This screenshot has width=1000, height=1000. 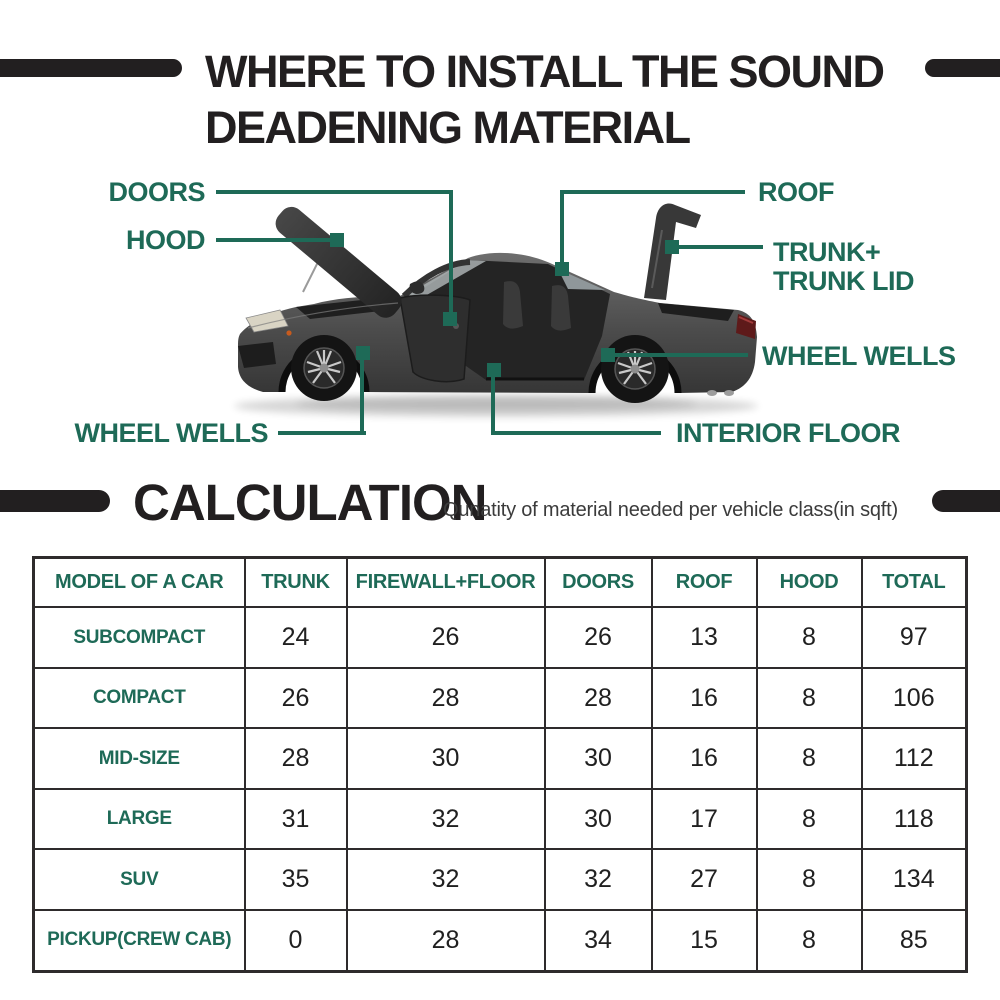 I want to click on table-row: SUV 35 32 32 27 8 134, so click(x=500, y=879).